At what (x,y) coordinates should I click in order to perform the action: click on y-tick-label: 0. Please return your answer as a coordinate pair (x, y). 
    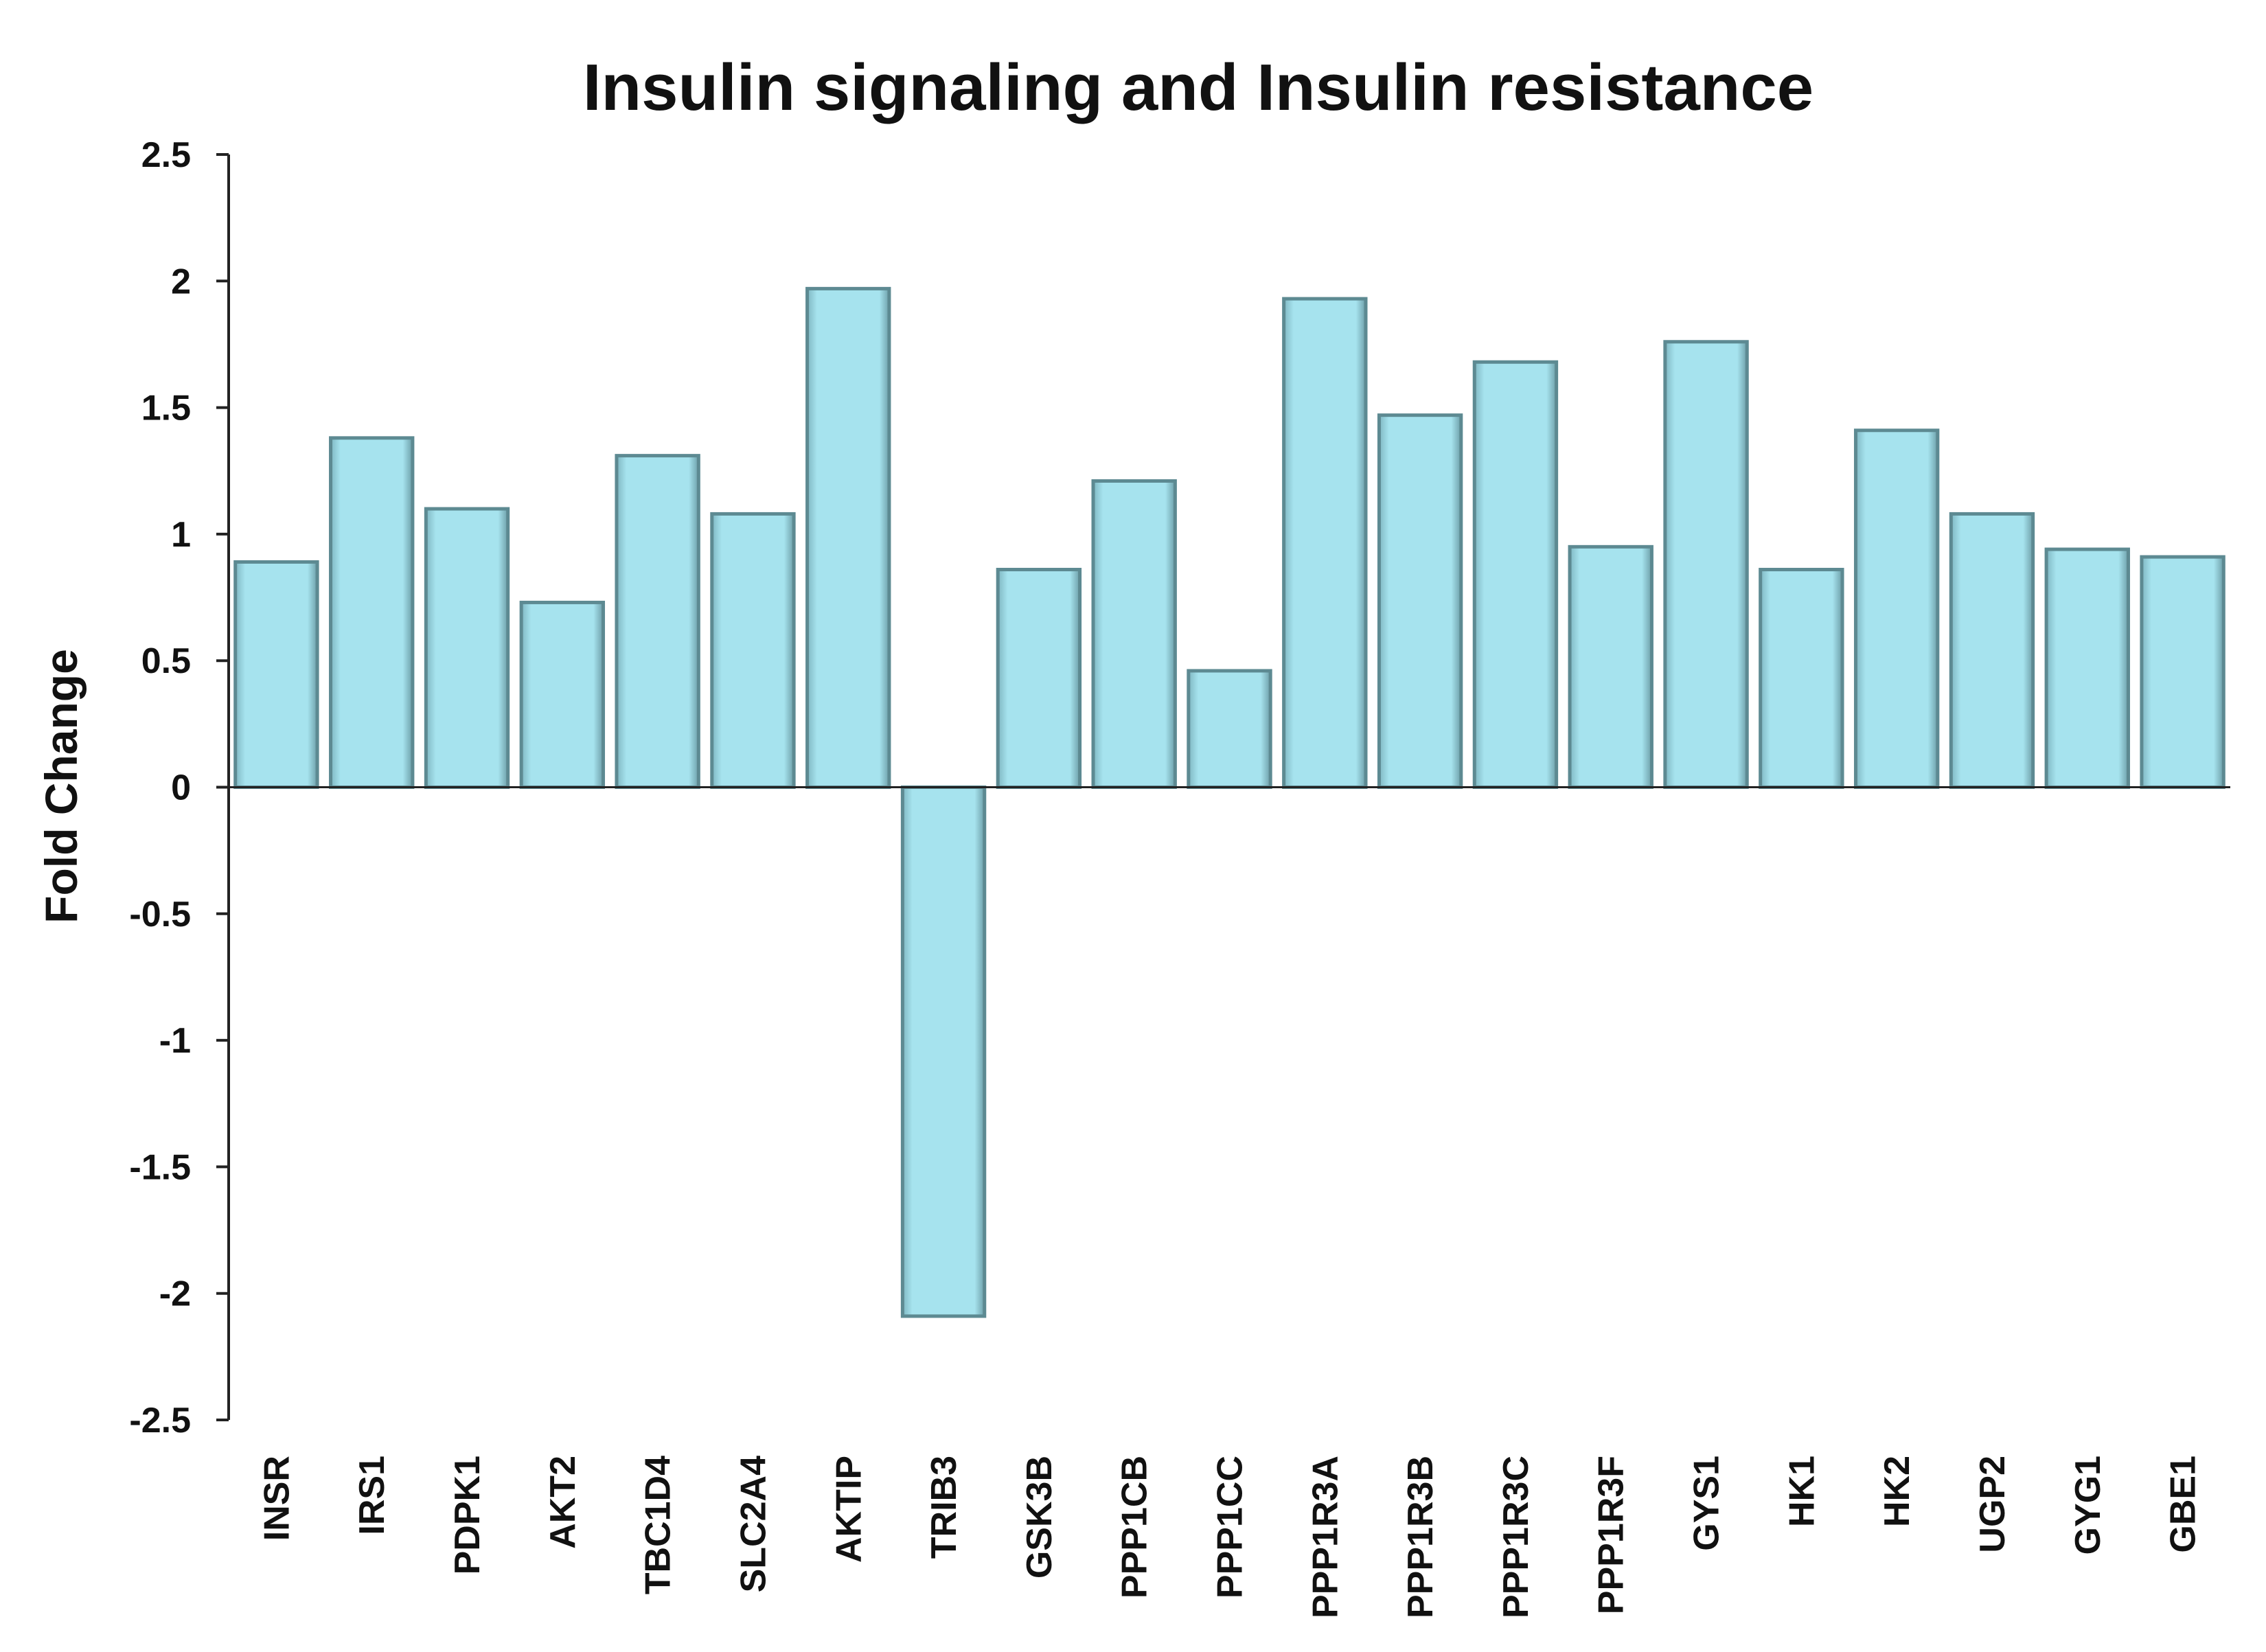
    Looking at the image, I should click on (181, 788).